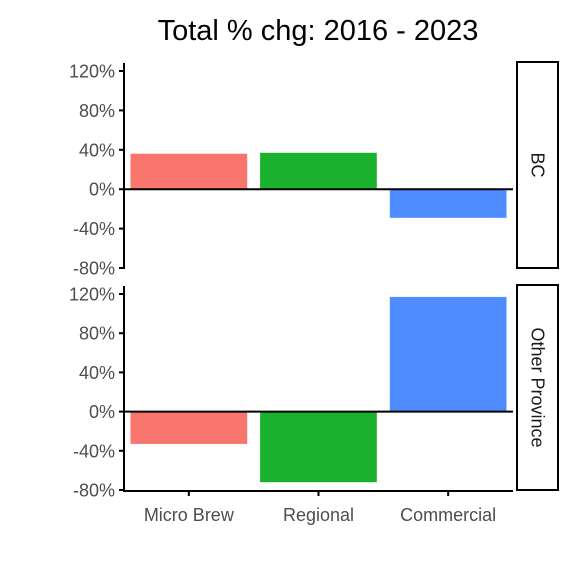 Image resolution: width=576 pixels, height=576 pixels. I want to click on bar-1-0: Micro Brew: -33%, so click(189, 427).